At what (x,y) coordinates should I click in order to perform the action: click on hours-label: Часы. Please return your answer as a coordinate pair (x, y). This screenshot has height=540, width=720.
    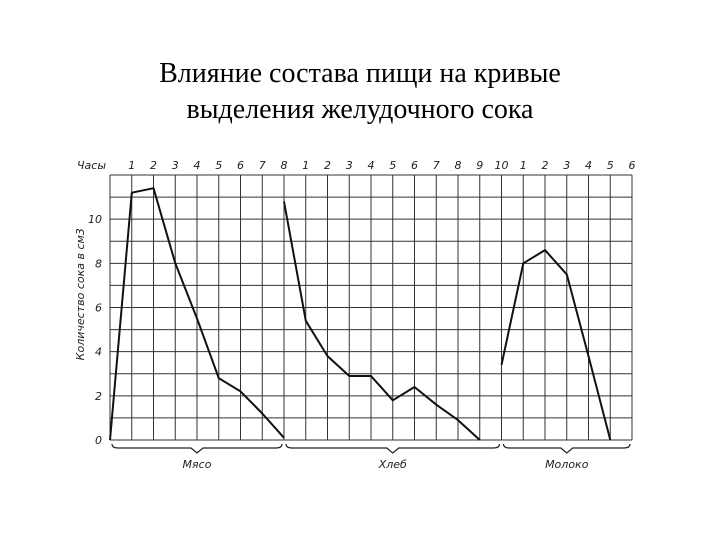
    Looking at the image, I should click on (91, 165).